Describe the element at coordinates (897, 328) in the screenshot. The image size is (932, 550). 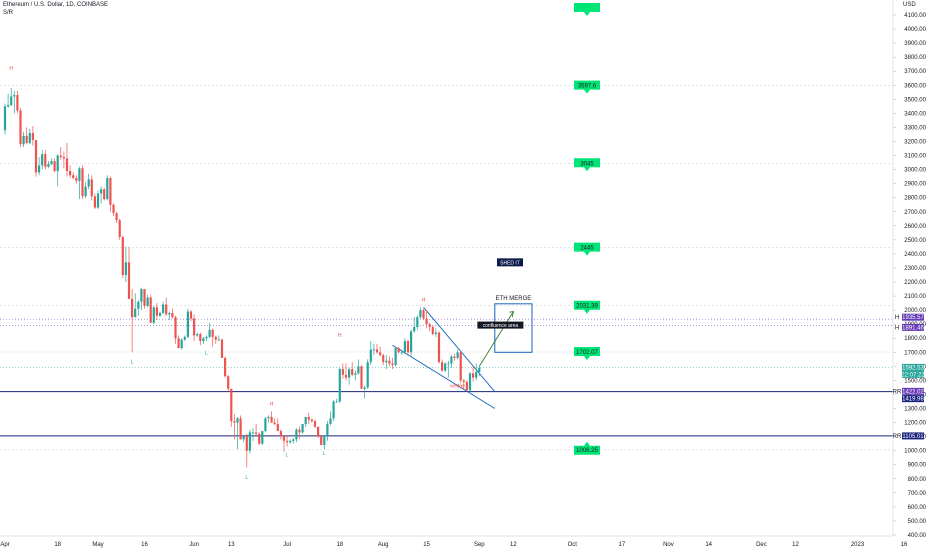
I see `price-badge-prefix: H` at that location.